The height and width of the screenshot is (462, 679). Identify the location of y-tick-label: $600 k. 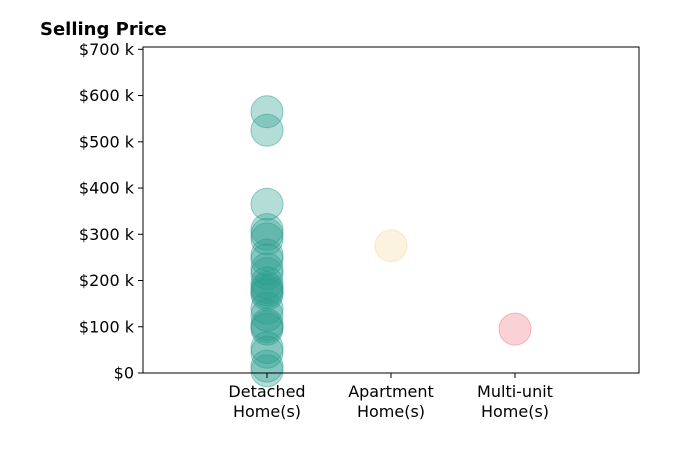
(107, 95).